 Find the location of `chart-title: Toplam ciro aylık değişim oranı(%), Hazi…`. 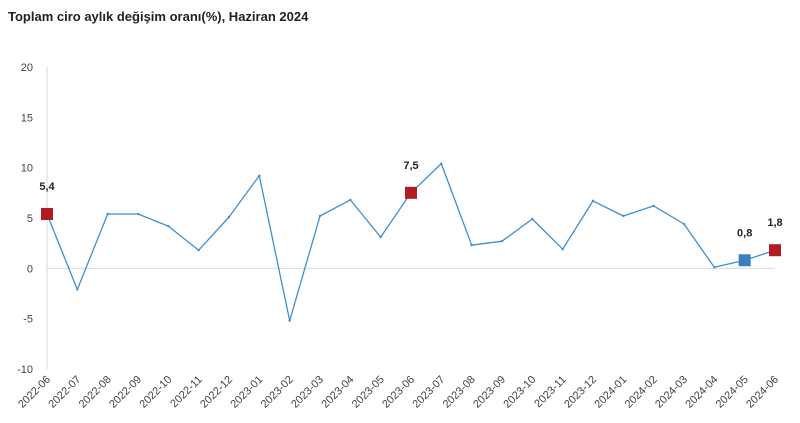

chart-title: Toplam ciro aylık değişim oranı(%), Hazi… is located at coordinates (158, 16).